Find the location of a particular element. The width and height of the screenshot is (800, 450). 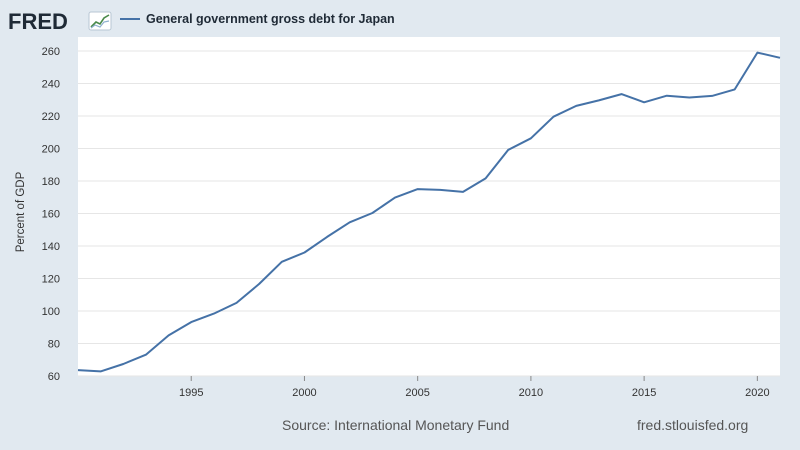

x-tick-label: 2000 is located at coordinates (304, 393).